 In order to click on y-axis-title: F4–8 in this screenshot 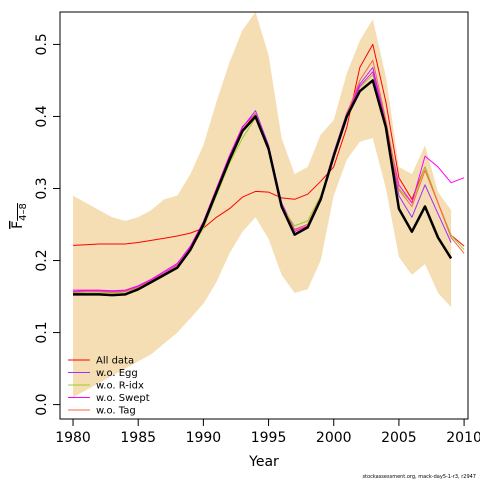, I will do `click(19, 216)`.